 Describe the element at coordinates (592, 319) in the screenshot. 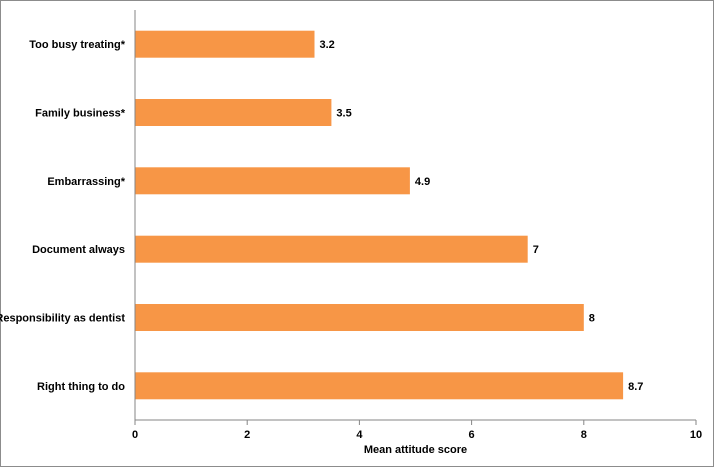

I see `value-label-5: 8` at that location.